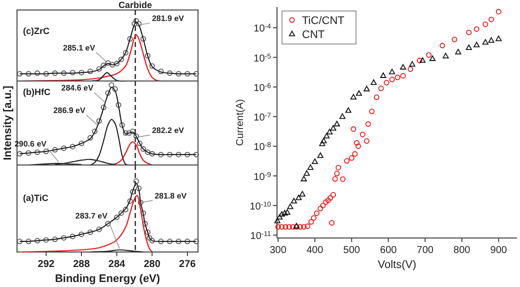  Describe the element at coordinates (91, 216) in the screenshot. I see `annotation: 283.7 eV` at that location.